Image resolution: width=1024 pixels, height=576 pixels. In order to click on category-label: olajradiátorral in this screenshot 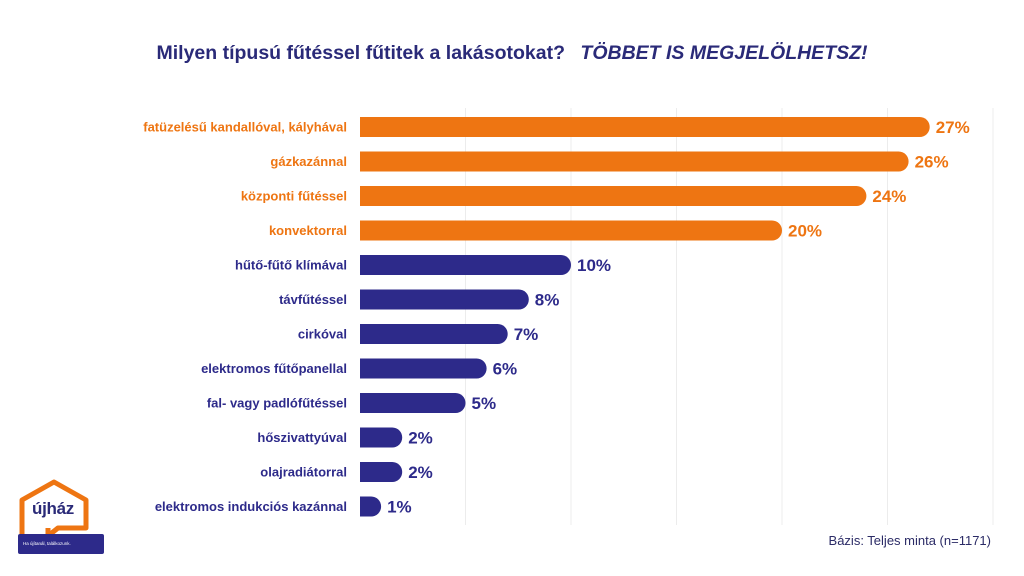, I will do `click(303, 472)`.